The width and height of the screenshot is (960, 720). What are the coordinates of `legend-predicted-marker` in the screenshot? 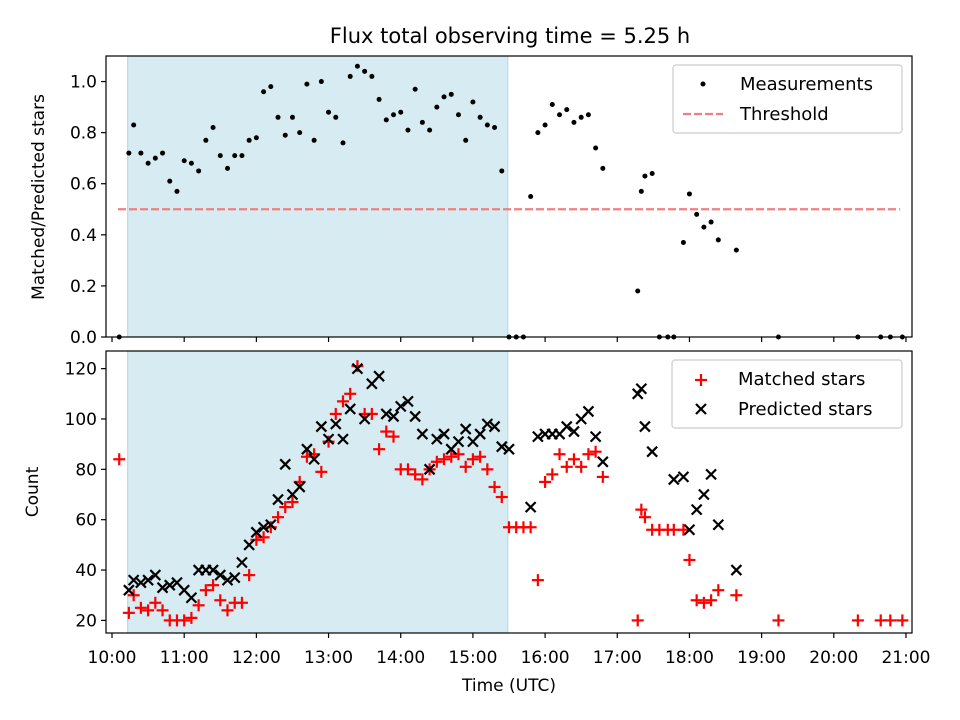 It's located at (701, 409).